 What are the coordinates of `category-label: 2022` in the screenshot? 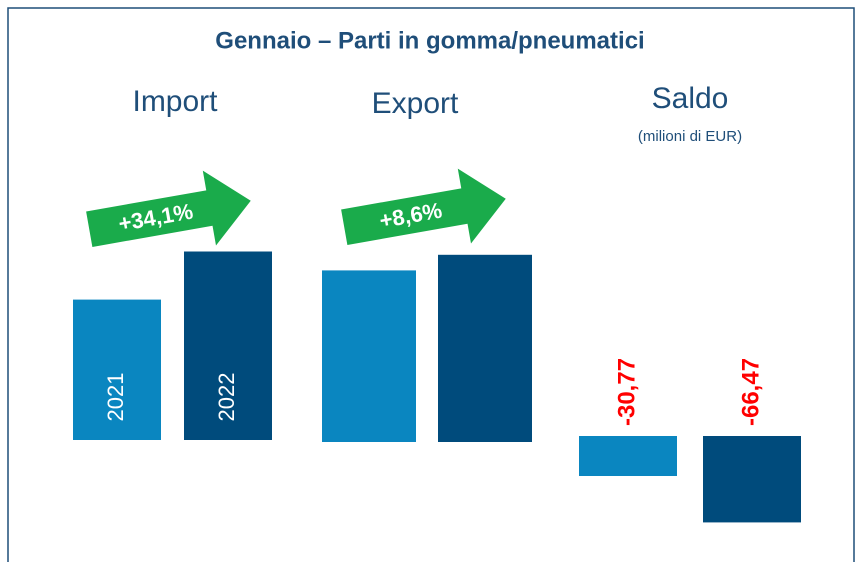 It's located at (226, 397).